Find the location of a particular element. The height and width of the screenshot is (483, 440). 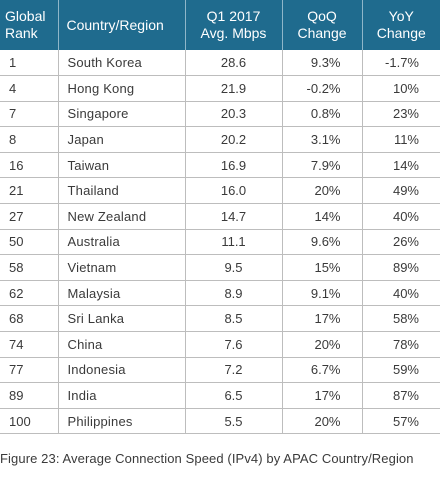

qoq-cell: 0.8% is located at coordinates (322, 114).